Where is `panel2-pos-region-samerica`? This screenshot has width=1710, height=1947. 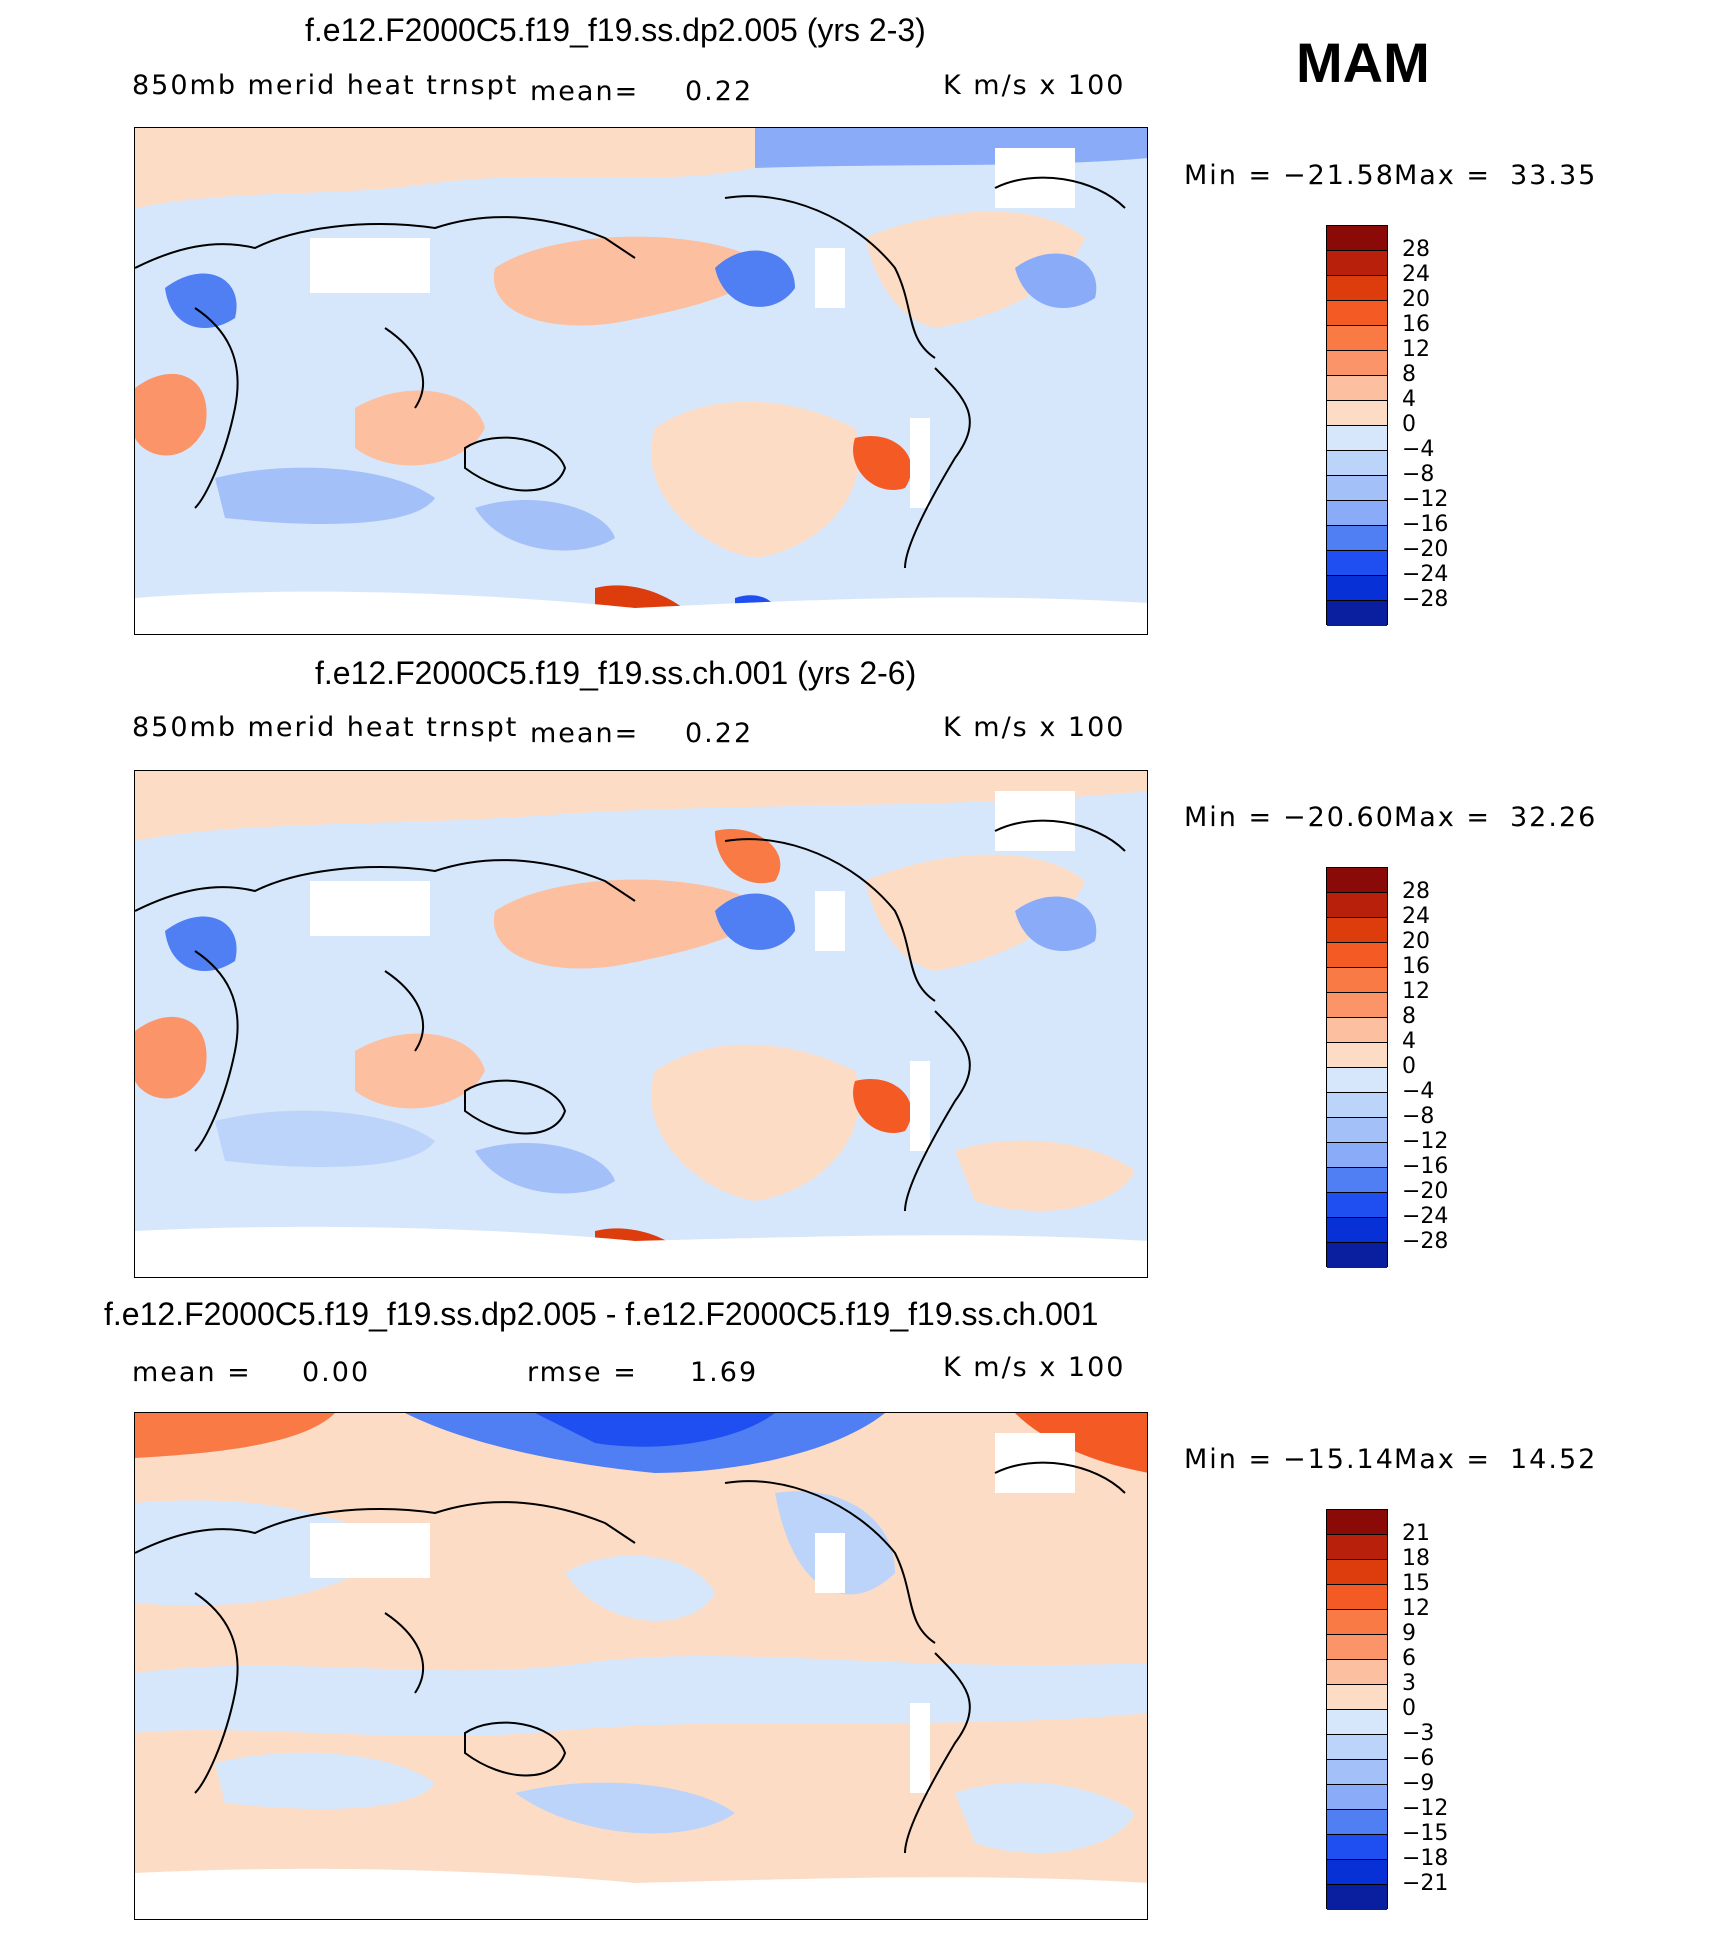
panel2-pos-region-samerica is located at coordinates (882, 1106).